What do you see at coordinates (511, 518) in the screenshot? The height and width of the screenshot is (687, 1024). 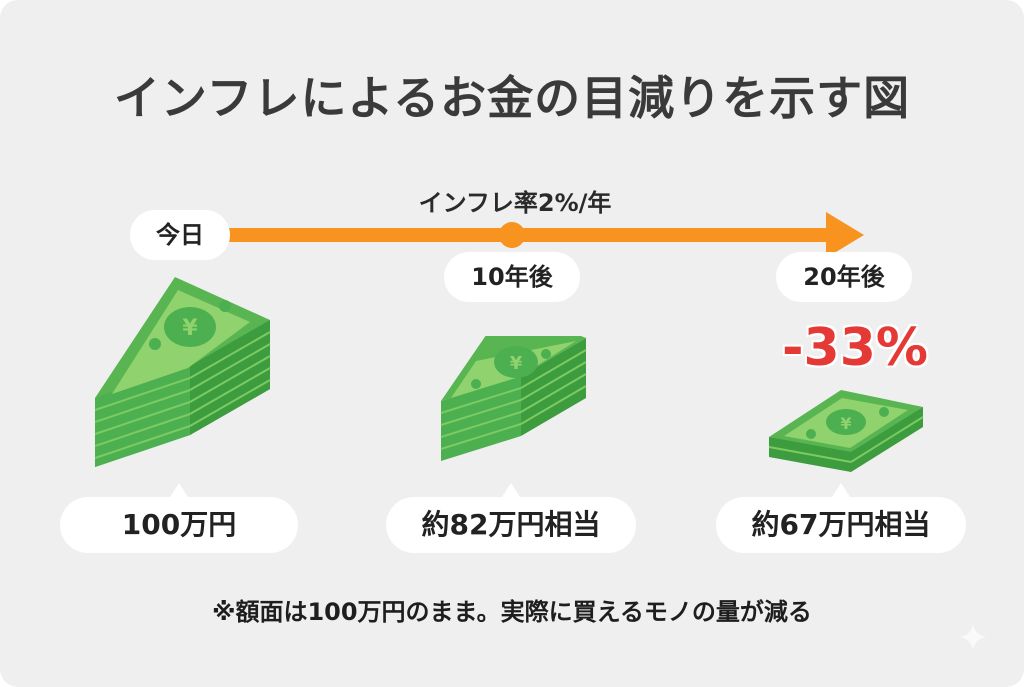 I see `value-label-10-years: 約82万円相当` at bounding box center [511, 518].